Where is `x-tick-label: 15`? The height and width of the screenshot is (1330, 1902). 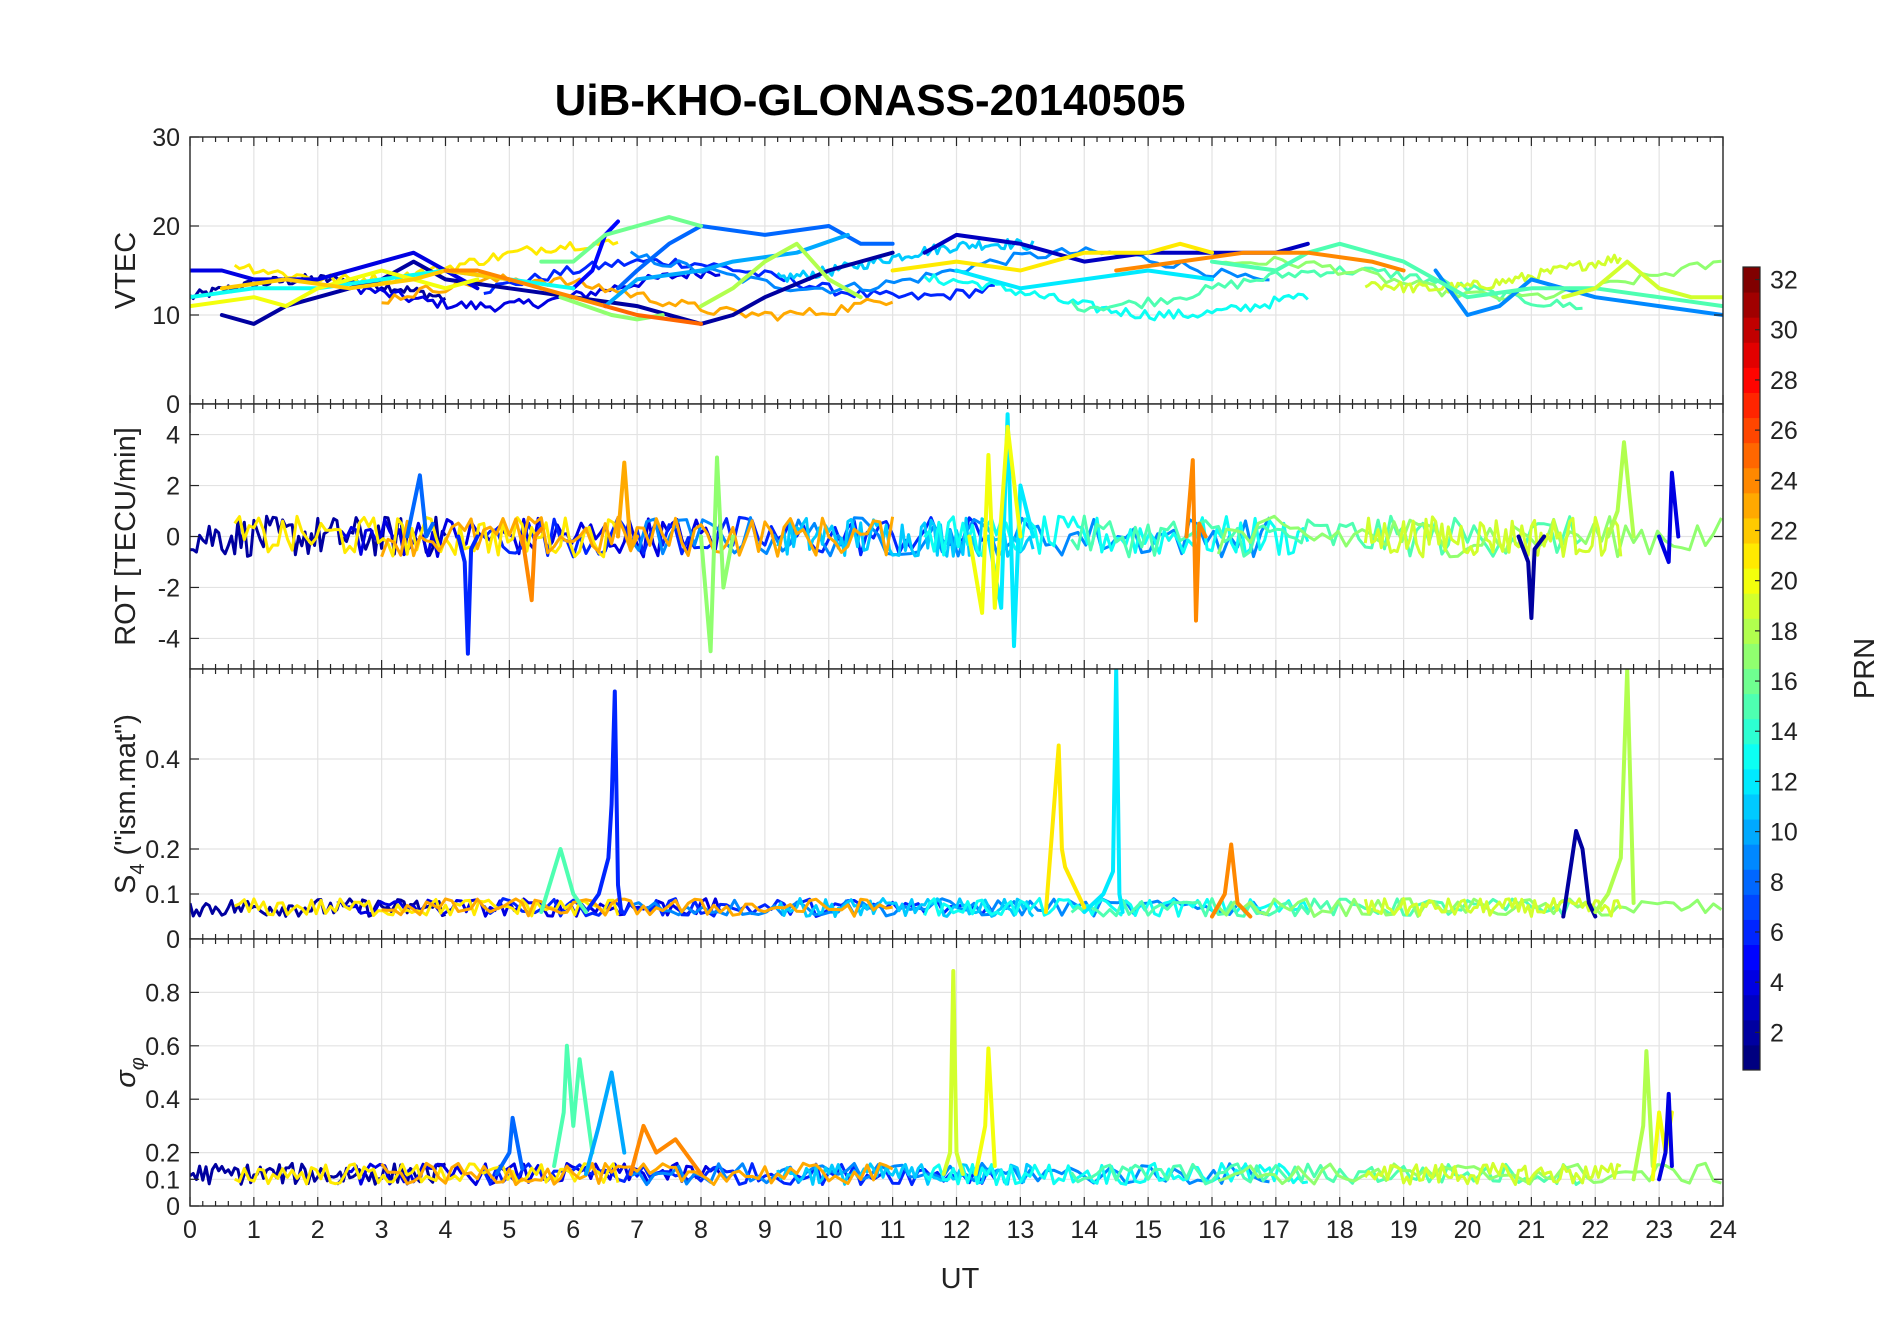
x-tick-label: 15 is located at coordinates (1148, 1230).